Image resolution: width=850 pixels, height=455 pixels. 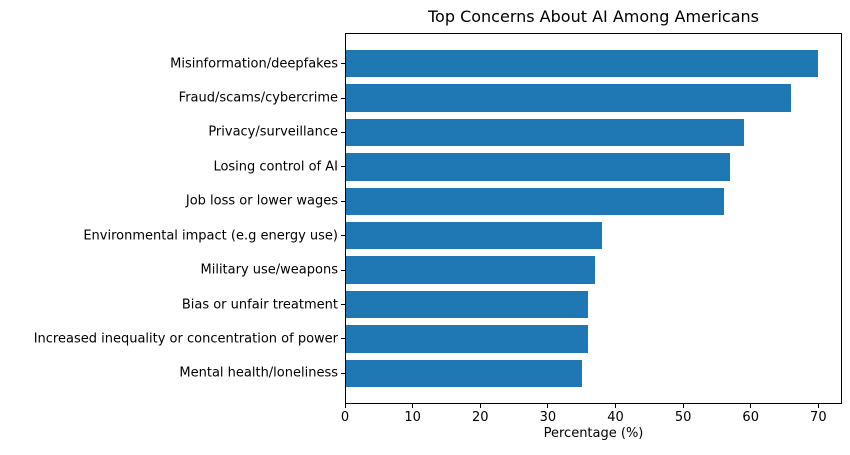 What do you see at coordinates (615, 417) in the screenshot?
I see `x-tick-label-40: 40` at bounding box center [615, 417].